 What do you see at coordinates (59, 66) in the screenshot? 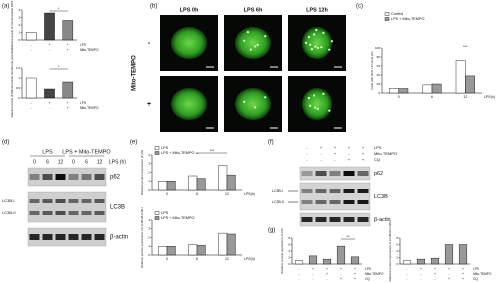
I see `significance: *` at bounding box center [59, 66].